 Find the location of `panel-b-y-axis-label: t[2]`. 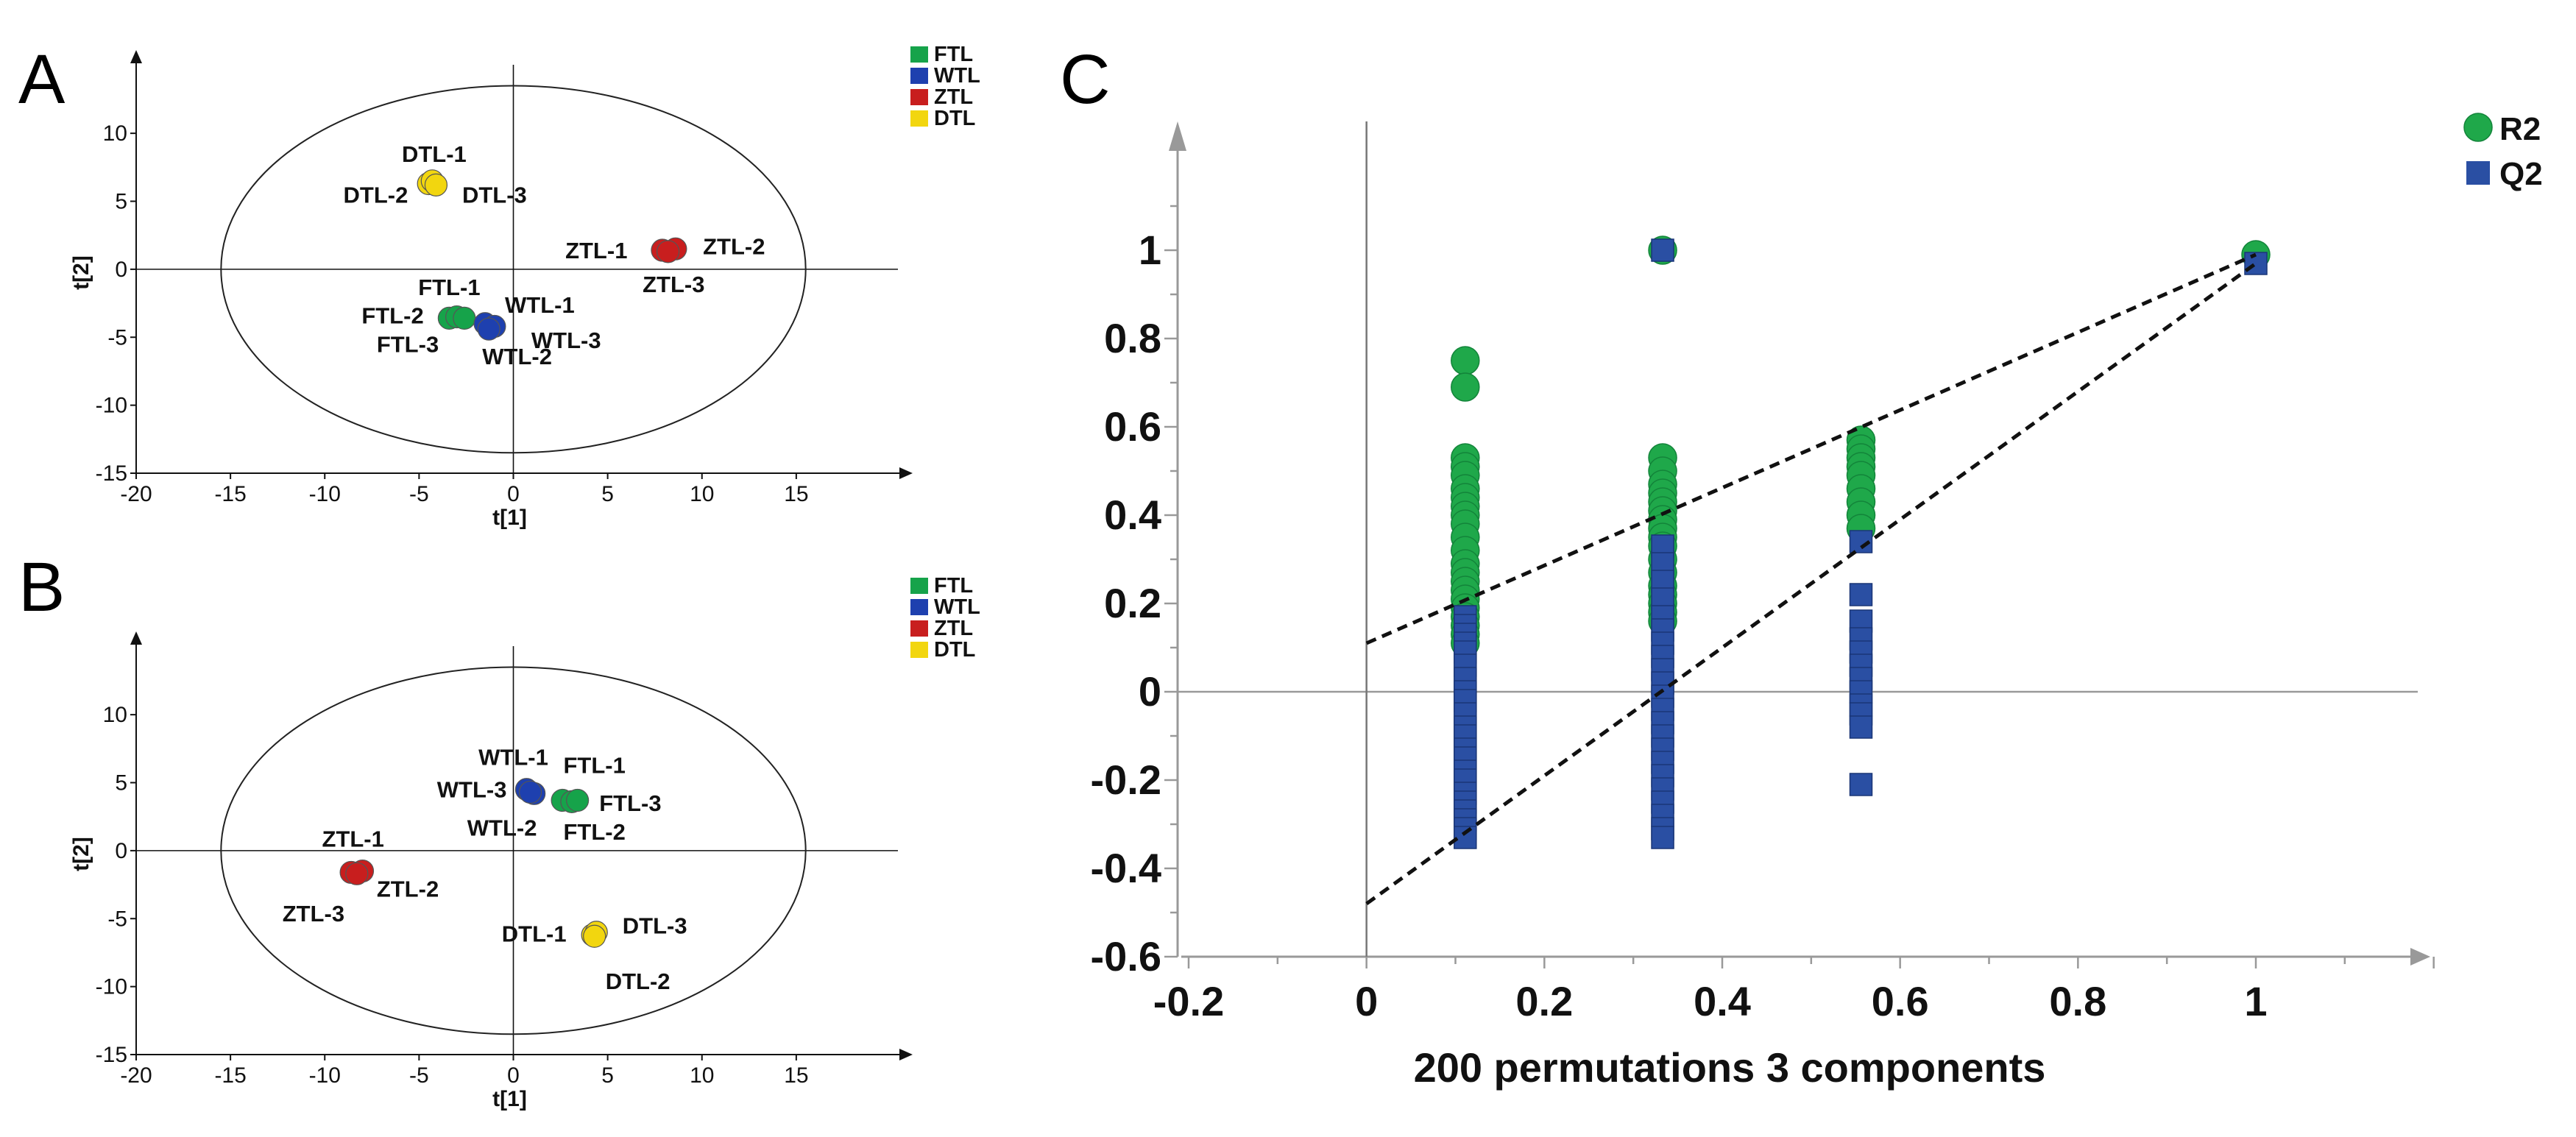

panel-b-y-axis-label: t[2] is located at coordinates (81, 854).